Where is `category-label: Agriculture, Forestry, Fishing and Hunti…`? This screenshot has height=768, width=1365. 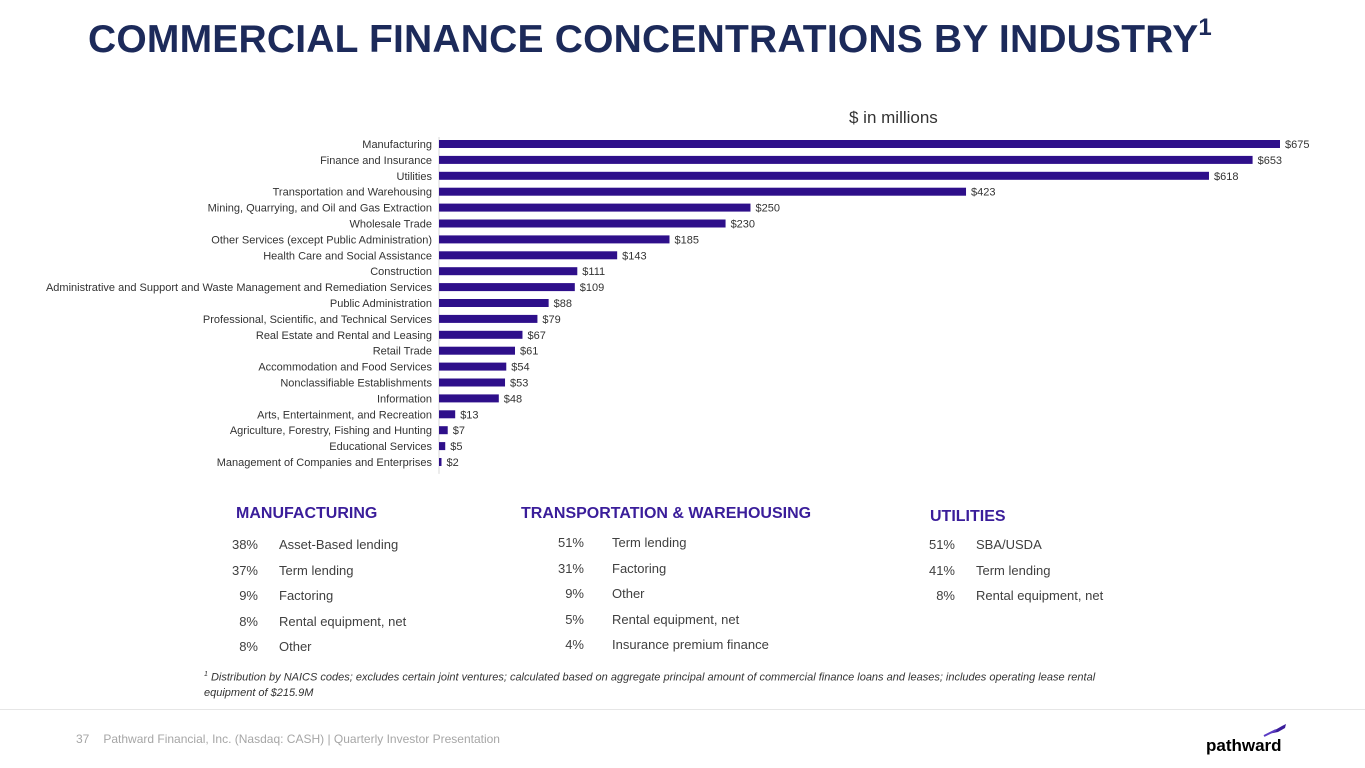 category-label: Agriculture, Forestry, Fishing and Hunti… is located at coordinates (331, 431).